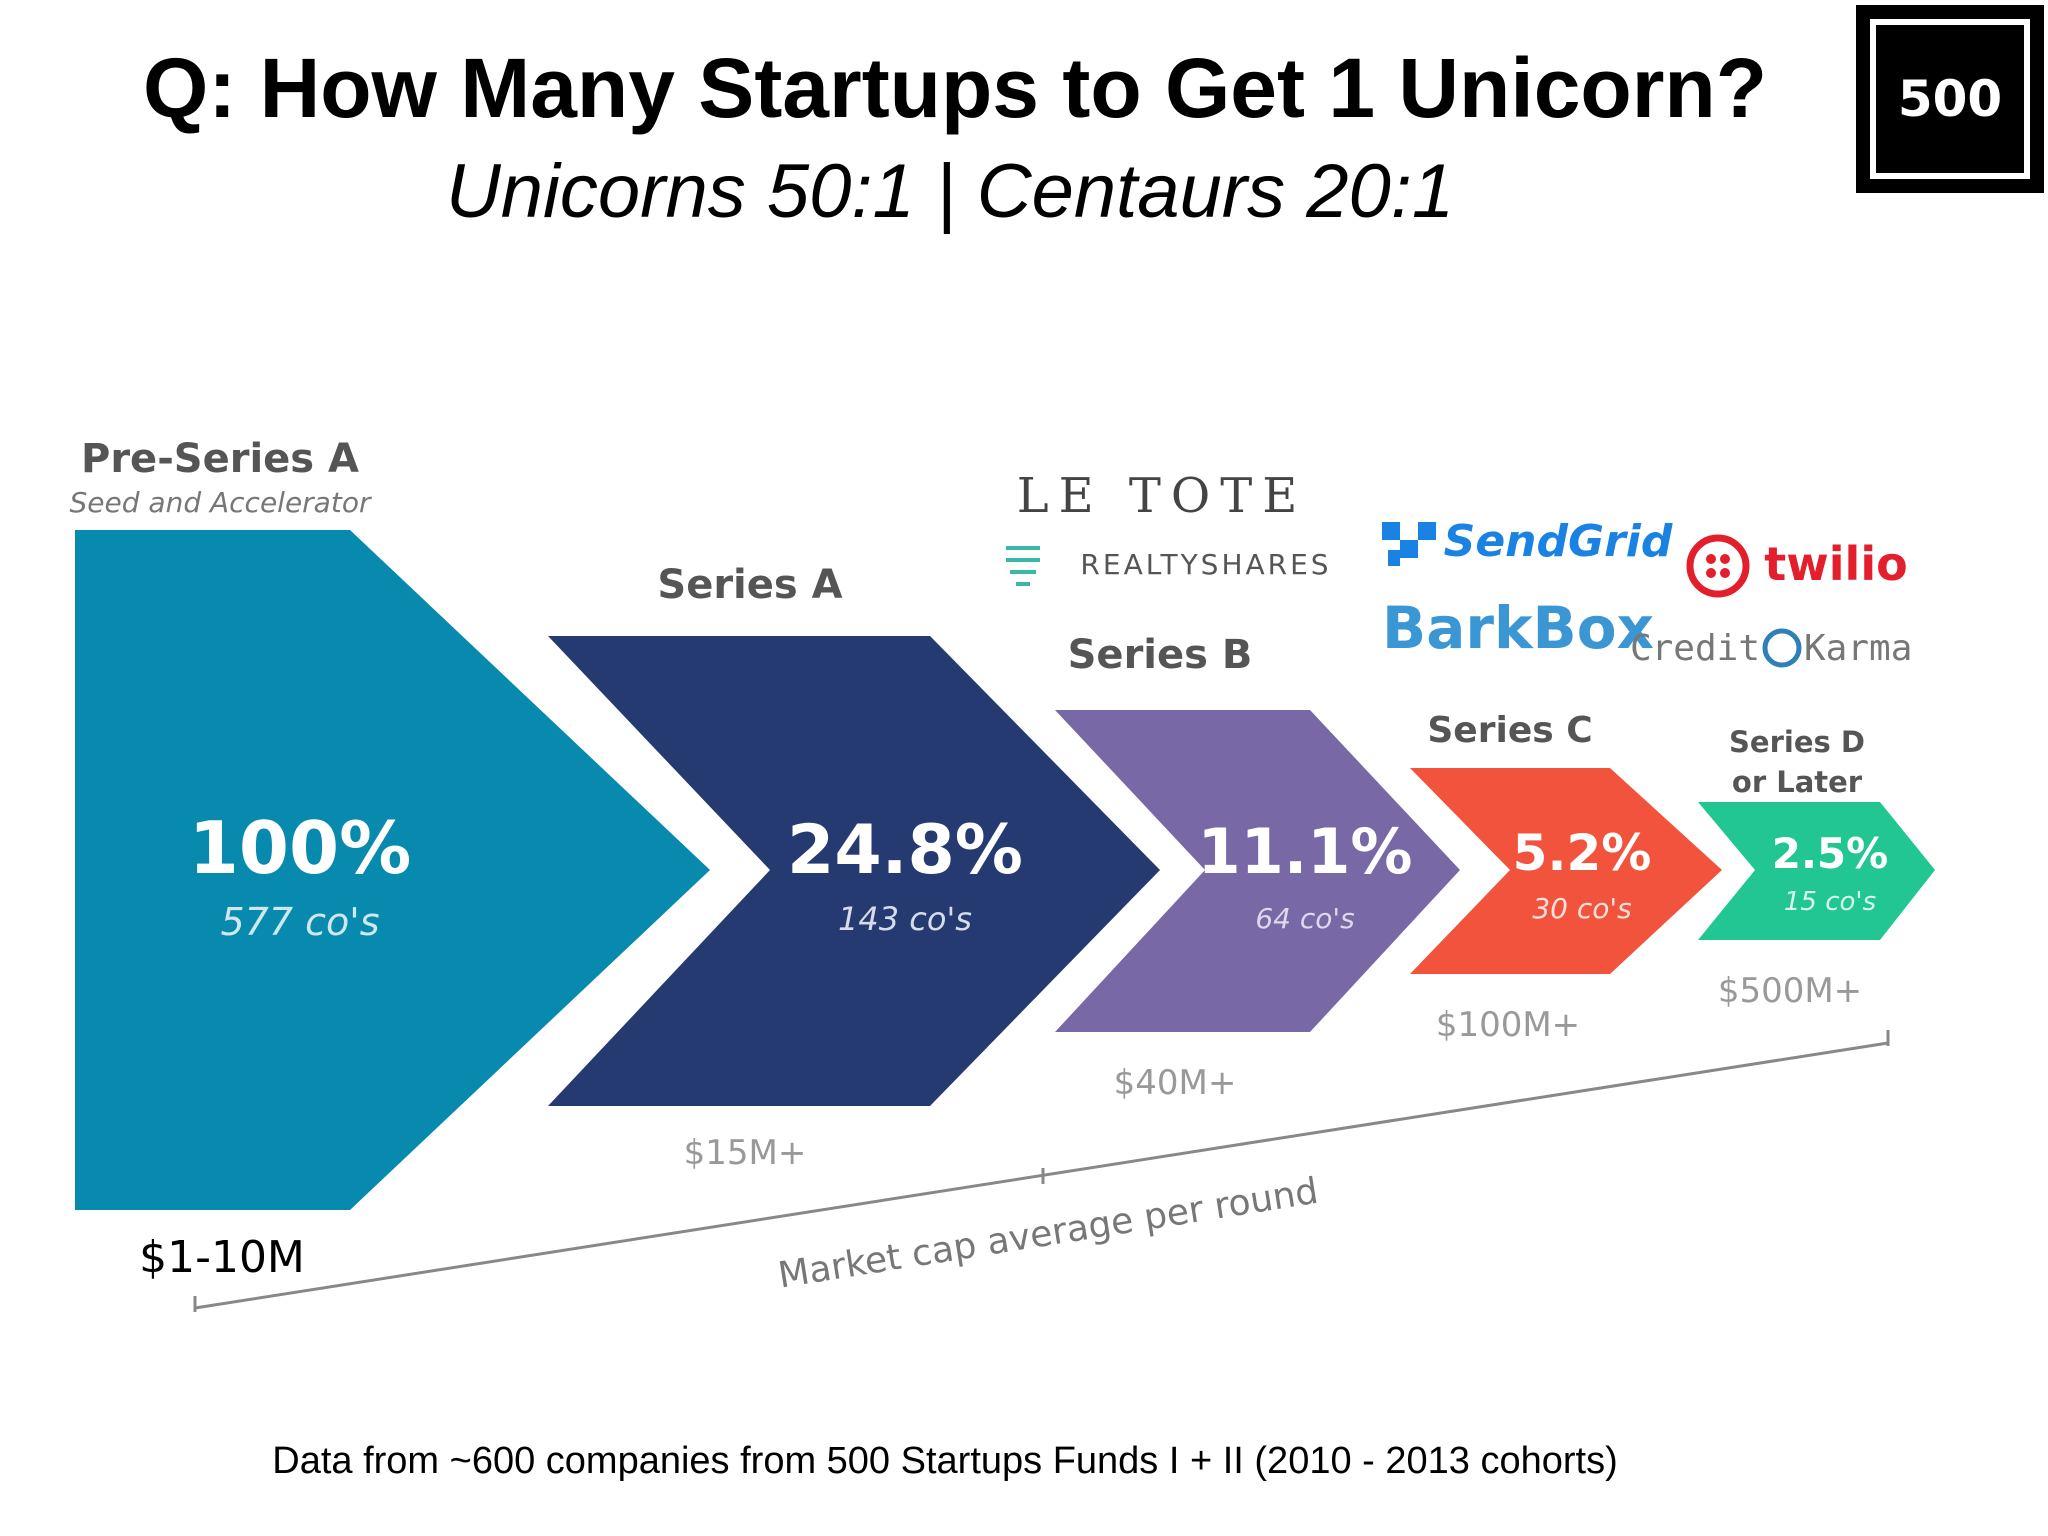 This screenshot has width=2048, height=1536. I want to click on stage-sublabel-series-d: or Later, so click(1797, 782).